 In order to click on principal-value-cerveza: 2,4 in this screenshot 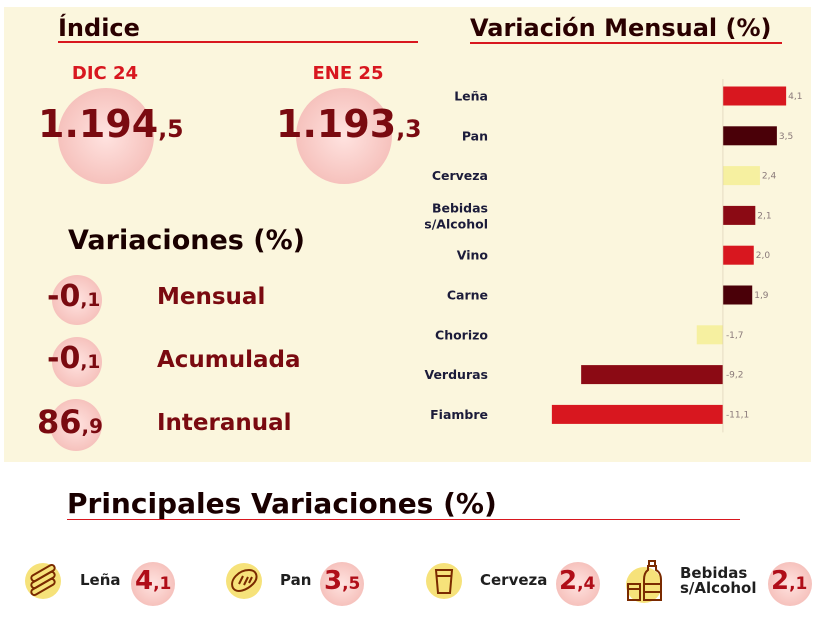, I will do `click(577, 581)`.